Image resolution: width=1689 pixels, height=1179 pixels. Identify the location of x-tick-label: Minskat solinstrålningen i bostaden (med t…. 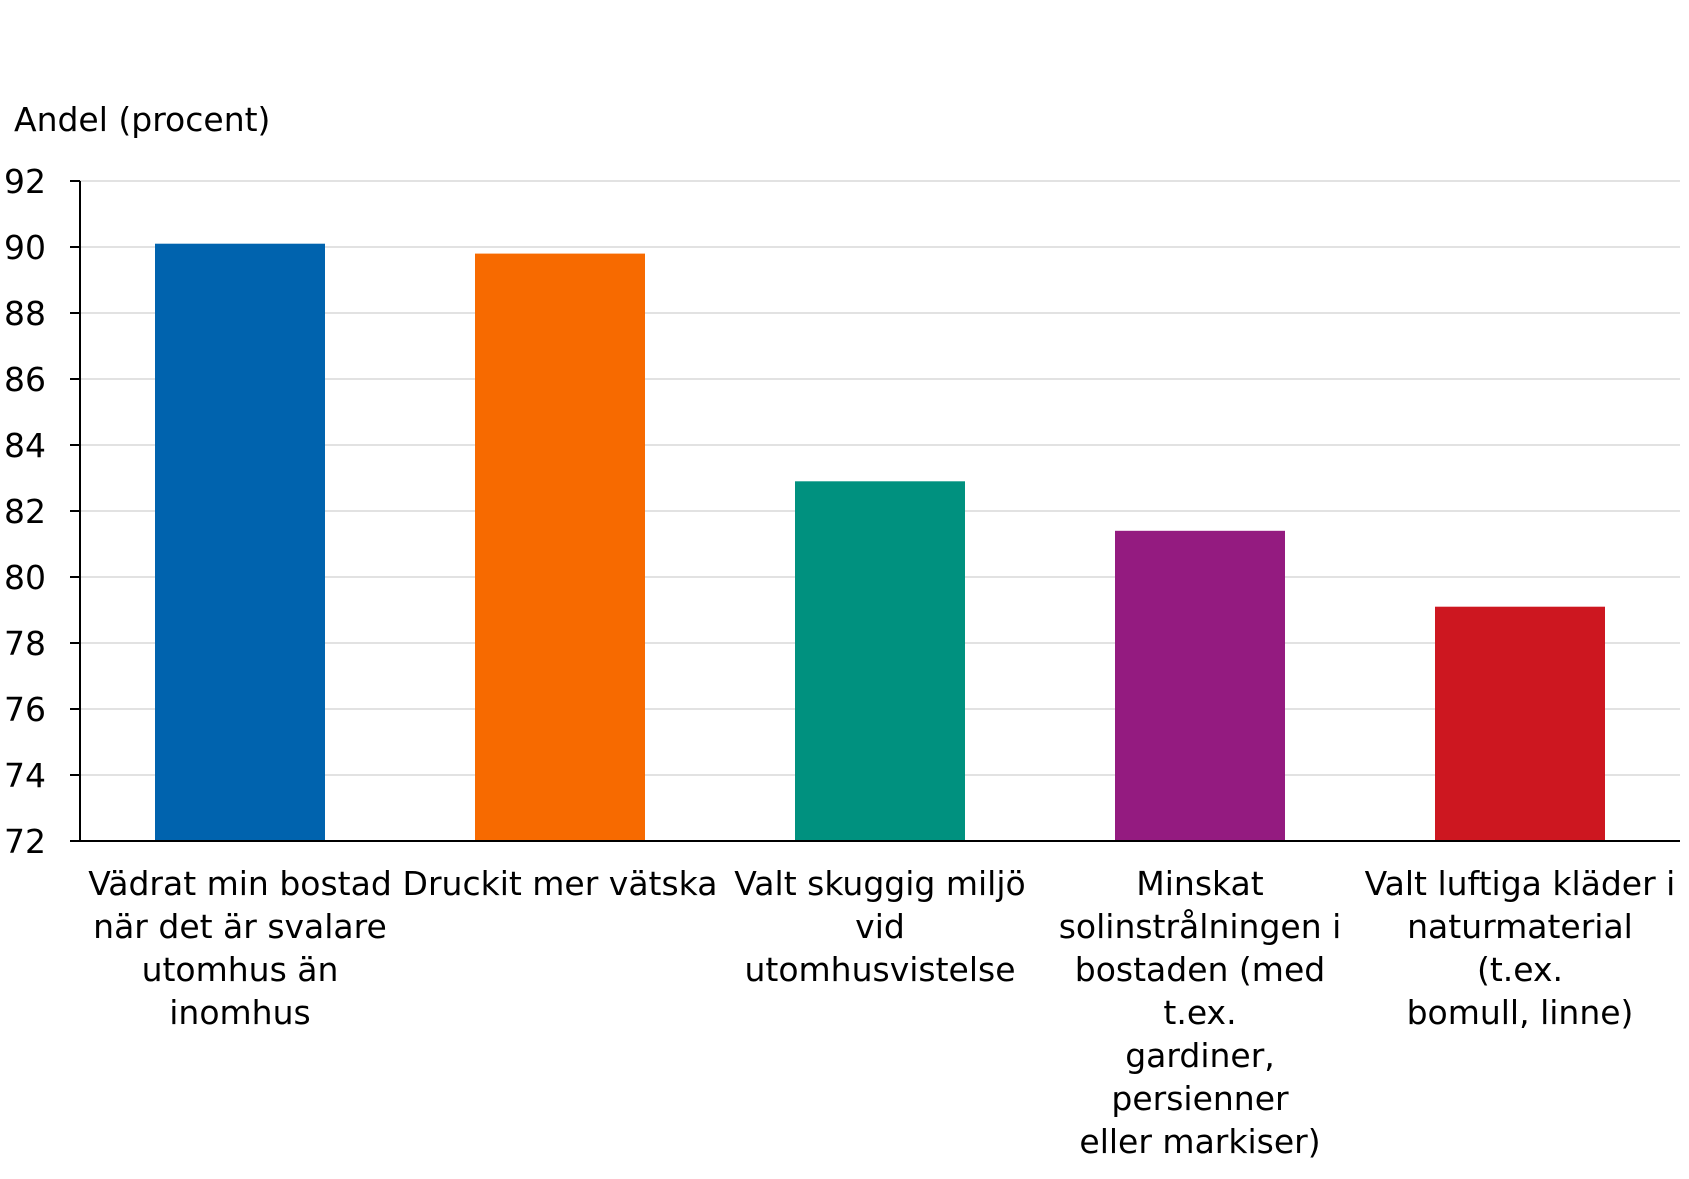
(1200, 1012).